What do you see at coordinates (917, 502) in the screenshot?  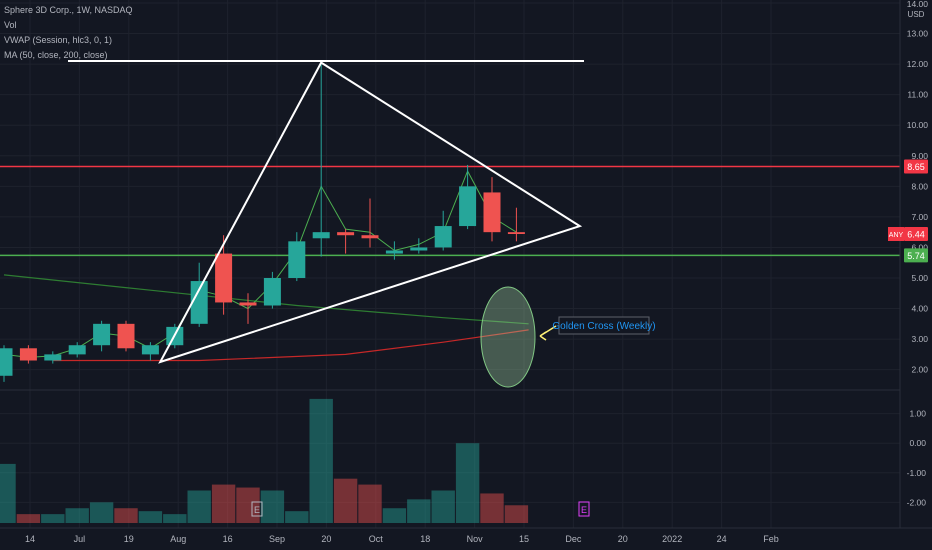 I see `volume-tick-label: -2.00` at bounding box center [917, 502].